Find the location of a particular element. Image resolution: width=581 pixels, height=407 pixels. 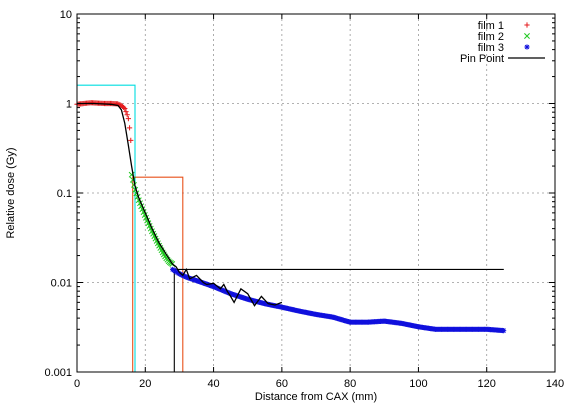

x-tick-label: 120 is located at coordinates (487, 384).